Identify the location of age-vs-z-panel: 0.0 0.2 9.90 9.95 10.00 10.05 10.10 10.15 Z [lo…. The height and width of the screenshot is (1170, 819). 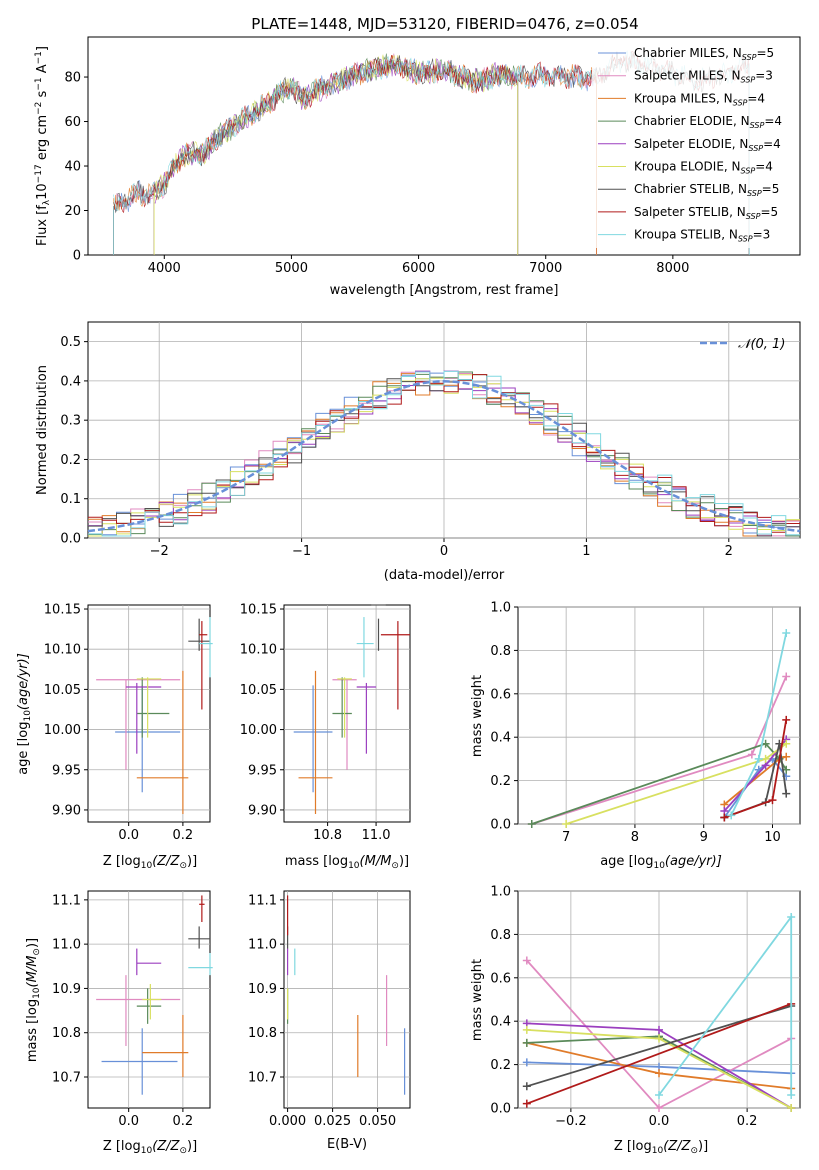
(114, 737).